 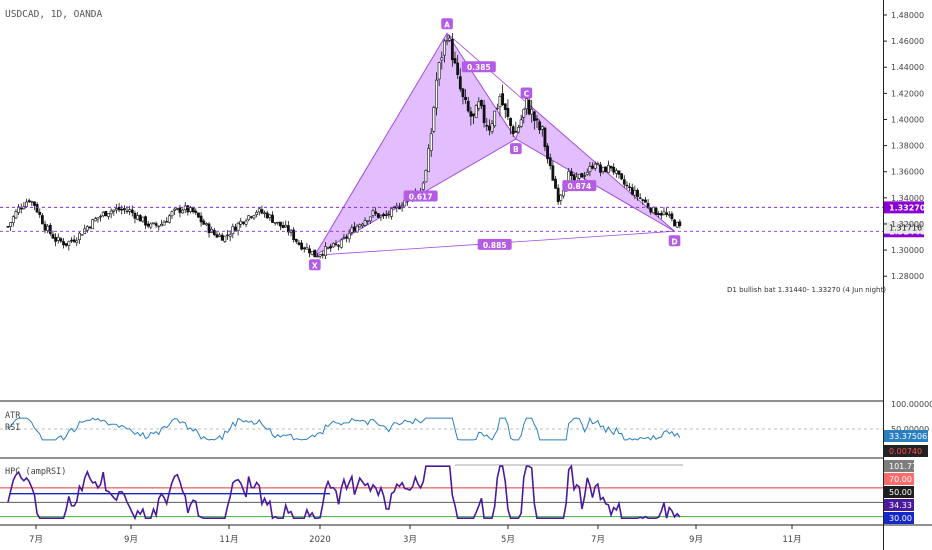 What do you see at coordinates (908, 436) in the screenshot?
I see `rsi-value-label: 33.37506` at bounding box center [908, 436].